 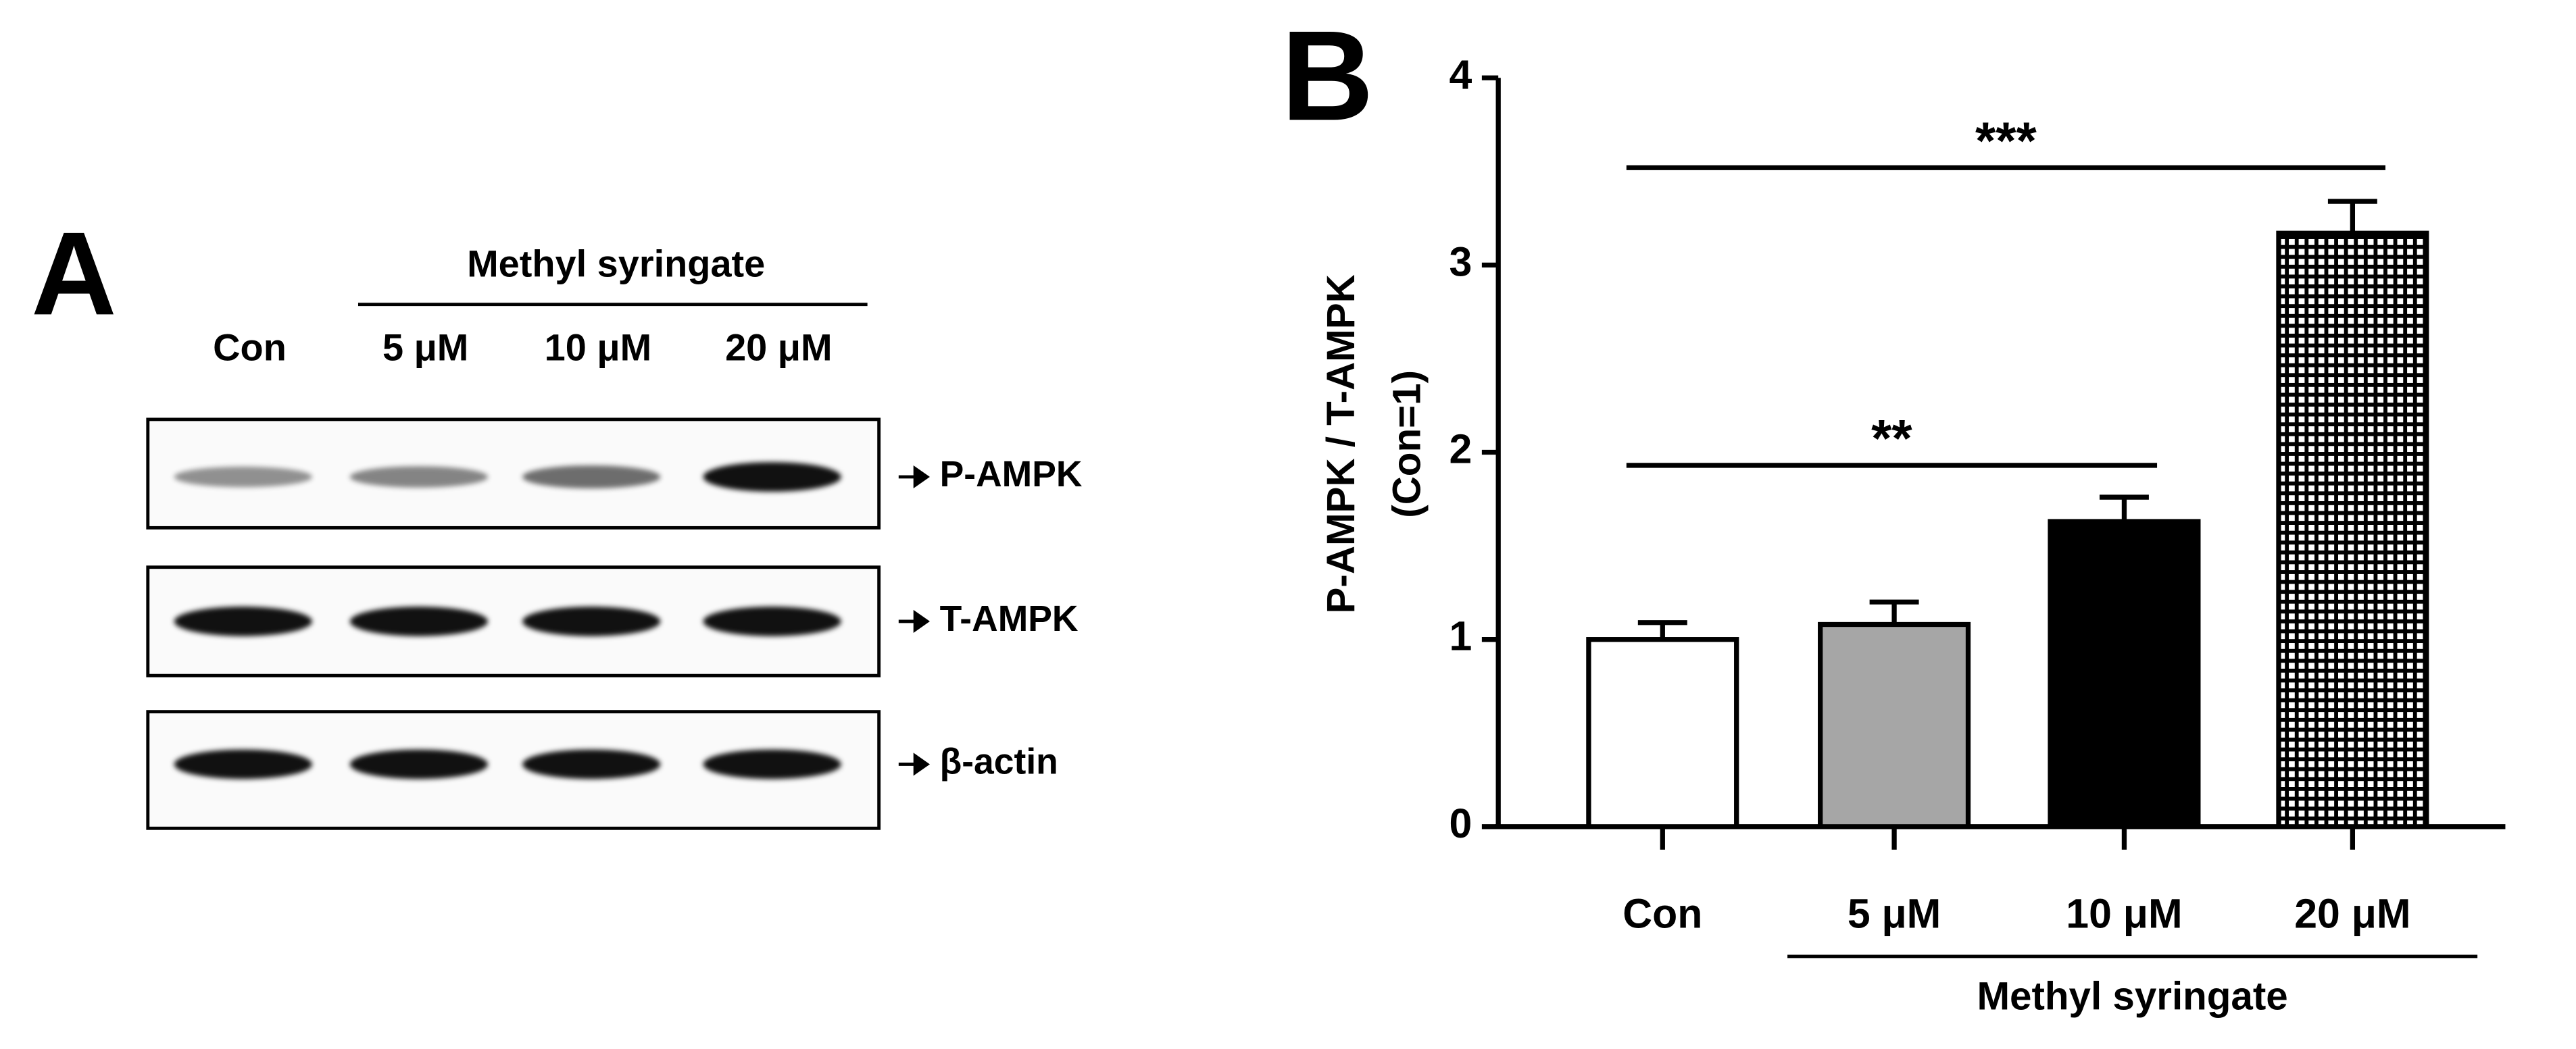 What do you see at coordinates (1341, 444) in the screenshot?
I see `y-axis-label: P-AMPK / T-AMPK` at bounding box center [1341, 444].